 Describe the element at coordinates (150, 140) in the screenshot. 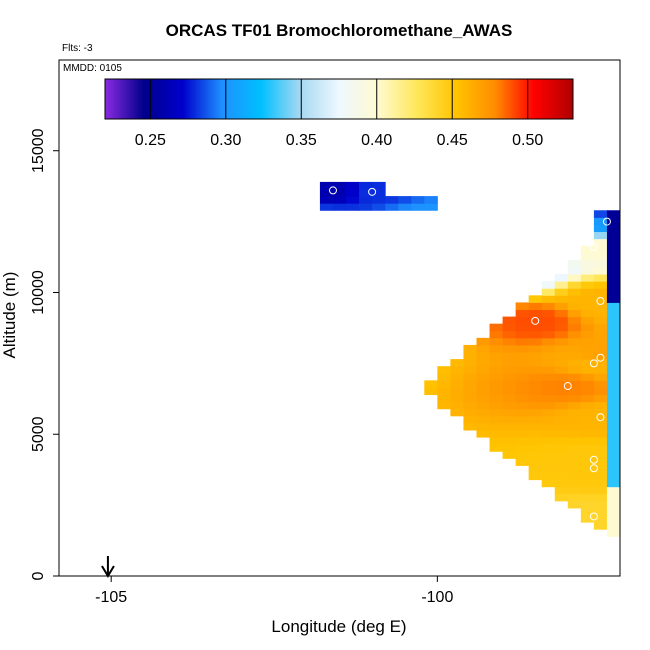

I see `colorbar-tick-label: 0.25` at that location.